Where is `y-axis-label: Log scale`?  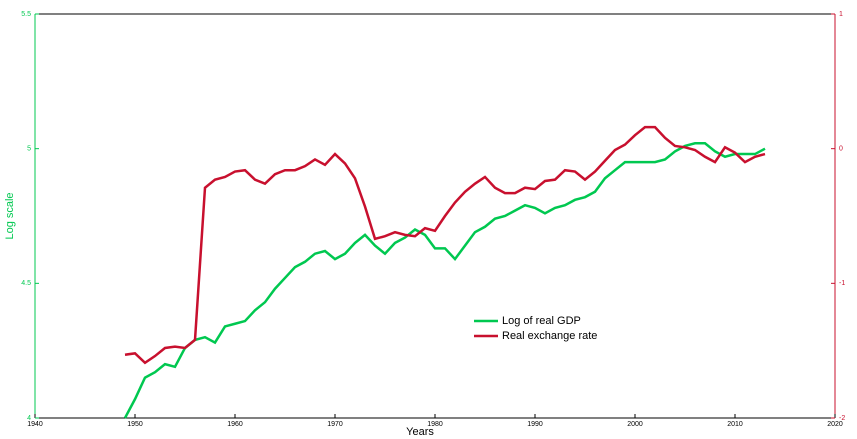
y-axis-label: Log scale is located at coordinates (10, 215).